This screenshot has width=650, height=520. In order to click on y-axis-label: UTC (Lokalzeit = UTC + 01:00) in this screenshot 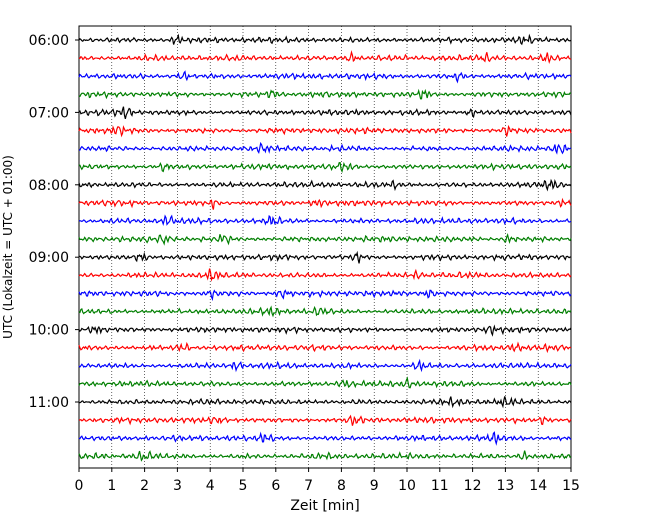, I will do `click(8, 247)`.